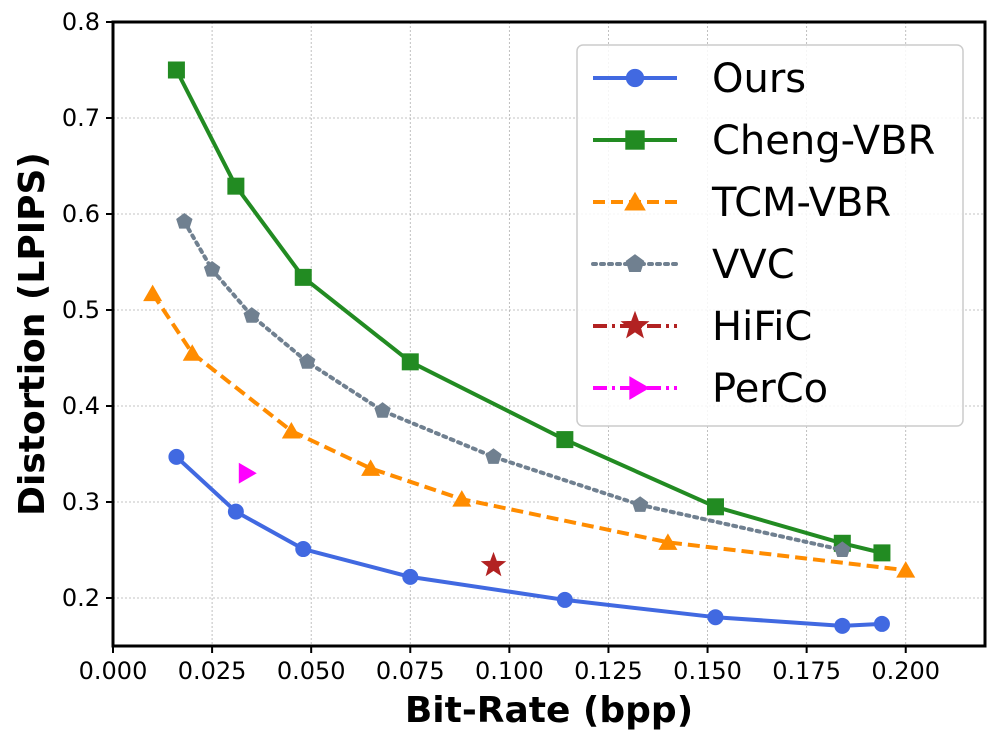  I want to click on x-tick-label: 0.050, so click(311, 671).